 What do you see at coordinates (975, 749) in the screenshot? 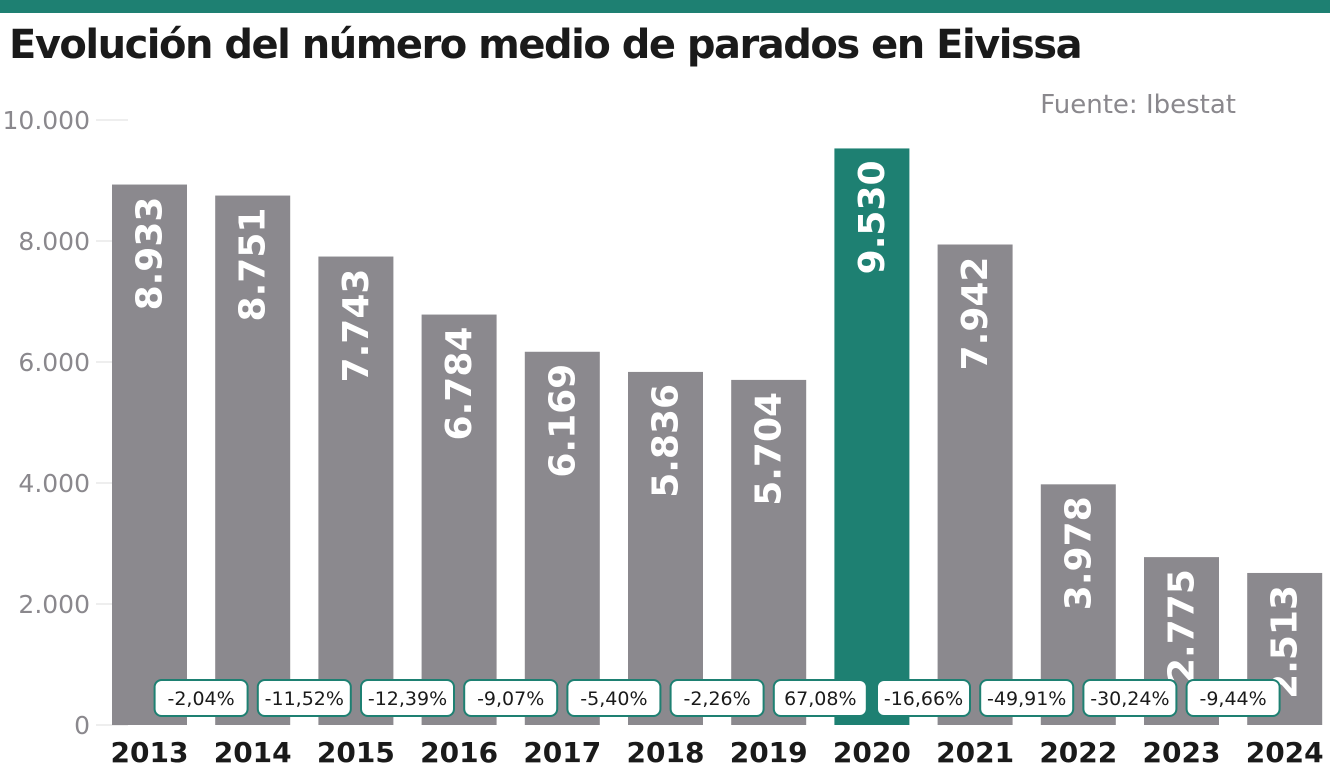
I see `x-tick-label: 2021` at bounding box center [975, 749].